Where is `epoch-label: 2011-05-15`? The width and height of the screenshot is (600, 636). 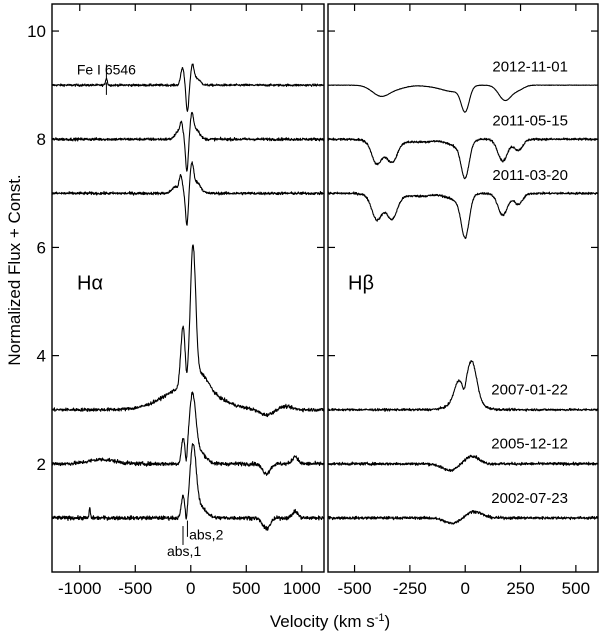 epoch-label: 2011-05-15 is located at coordinates (530, 121).